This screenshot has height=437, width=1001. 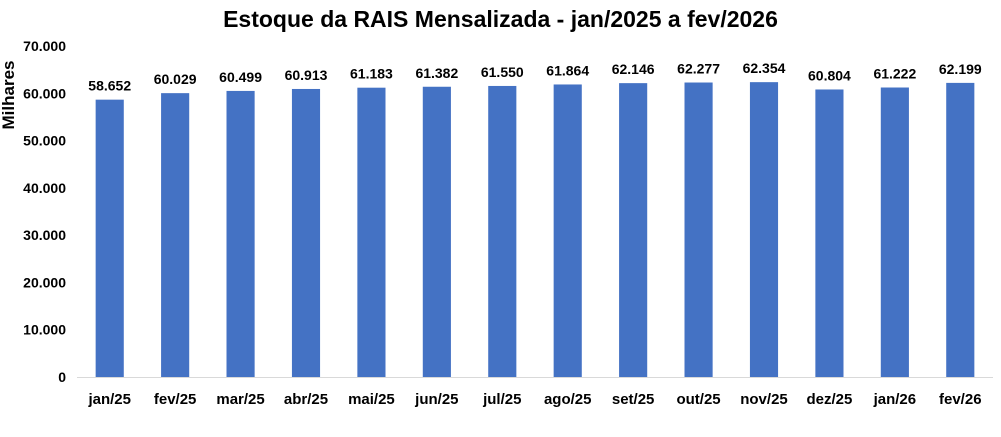 What do you see at coordinates (306, 75) in the screenshot?
I see `data-label: 60.913` at bounding box center [306, 75].